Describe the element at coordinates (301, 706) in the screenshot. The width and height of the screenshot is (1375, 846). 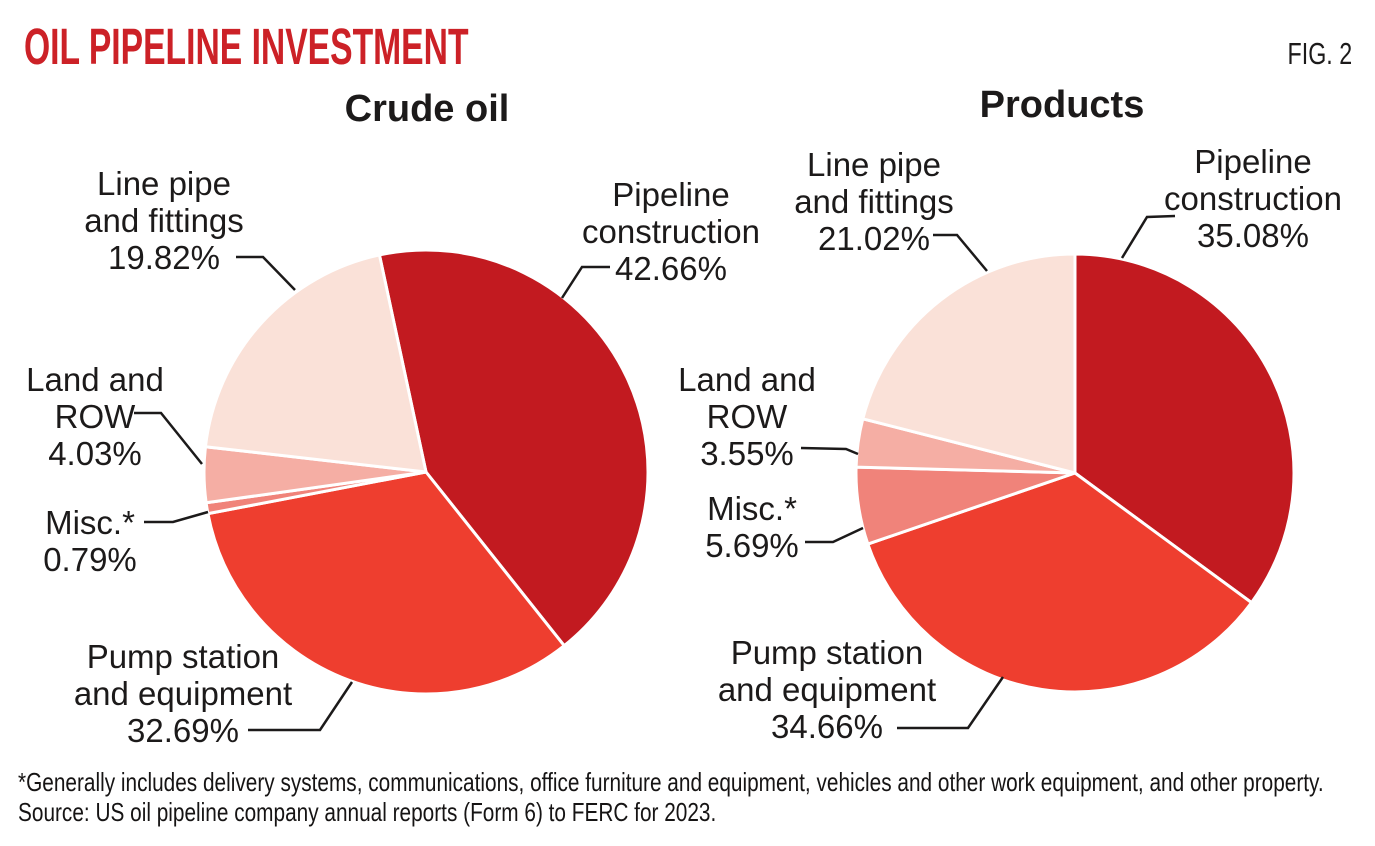
I see `leader-line-crude-pump-station-and-equipment` at that location.